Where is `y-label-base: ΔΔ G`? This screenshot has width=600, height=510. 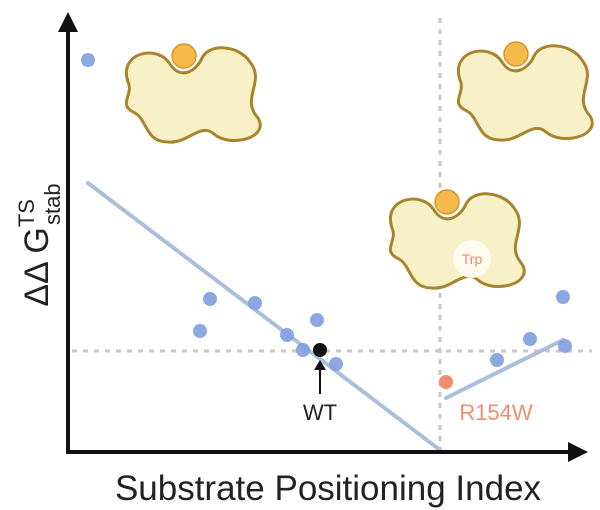 y-label-base: ΔΔ G is located at coordinates (37, 266).